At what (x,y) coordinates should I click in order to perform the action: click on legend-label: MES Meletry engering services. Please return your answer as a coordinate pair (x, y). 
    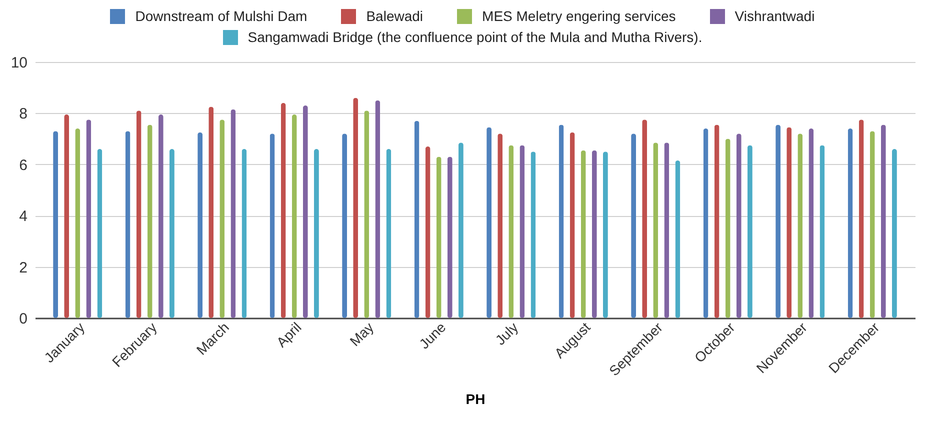
    Looking at the image, I should click on (579, 16).